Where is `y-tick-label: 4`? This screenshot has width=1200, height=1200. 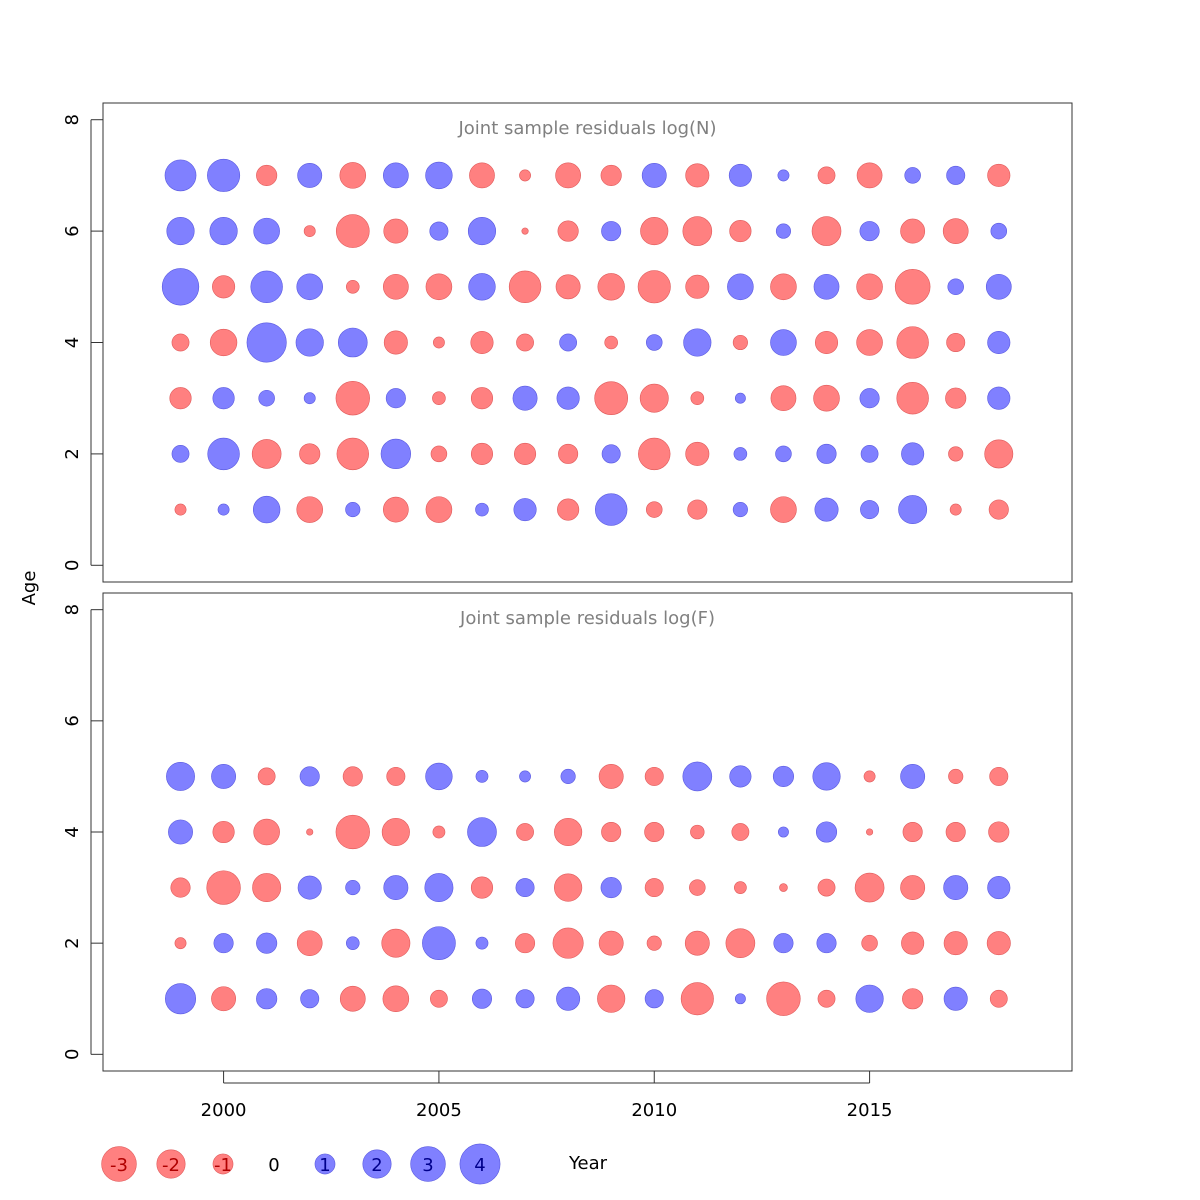 y-tick-label: 4 is located at coordinates (72, 342).